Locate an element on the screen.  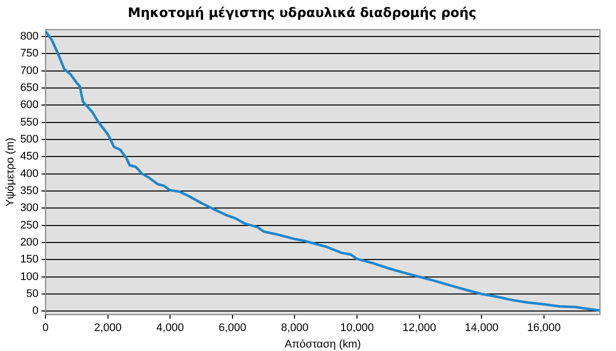
x-tick-label: 4,000 is located at coordinates (170, 328).